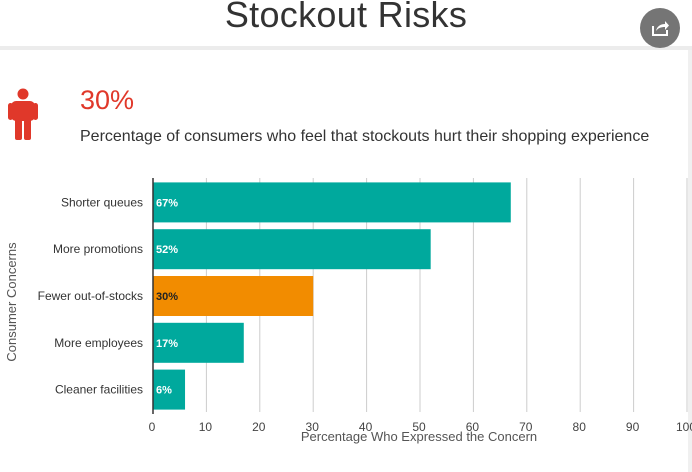 The width and height of the screenshot is (692, 472). What do you see at coordinates (102, 202) in the screenshot?
I see `y-tick-label: Shorter queues` at bounding box center [102, 202].